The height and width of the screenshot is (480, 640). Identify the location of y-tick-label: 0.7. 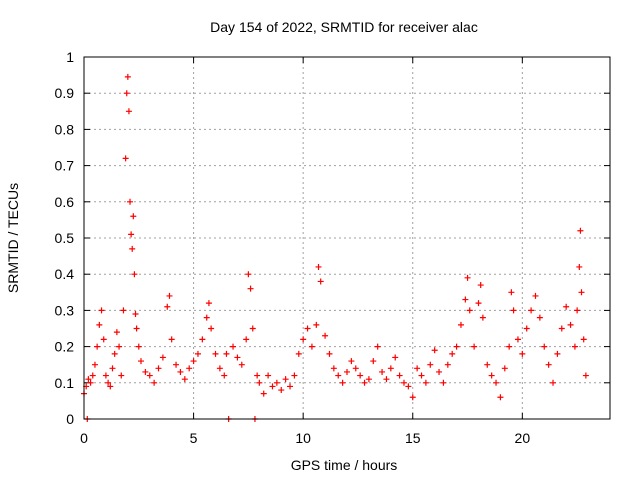
(65, 166).